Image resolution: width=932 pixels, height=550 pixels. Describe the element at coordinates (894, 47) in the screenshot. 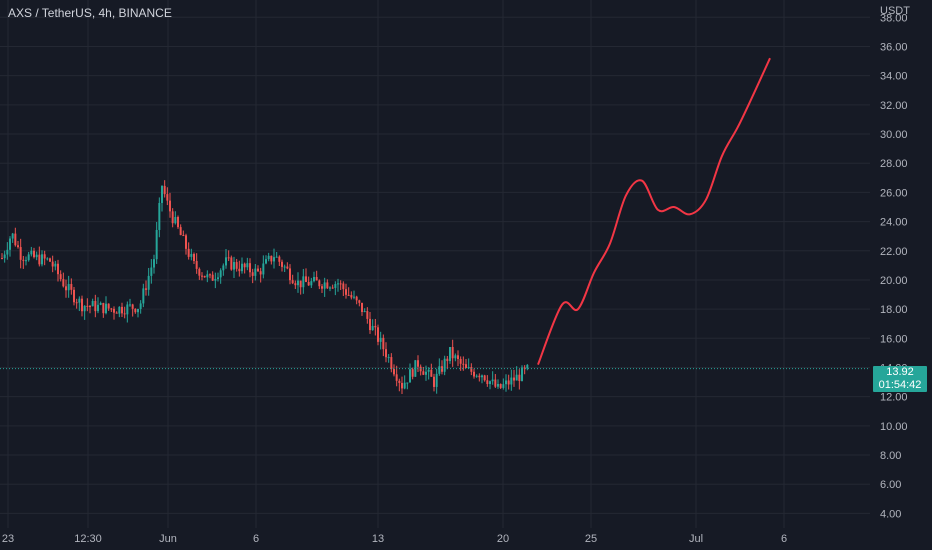

I see `y-tick-label: 36.00` at that location.